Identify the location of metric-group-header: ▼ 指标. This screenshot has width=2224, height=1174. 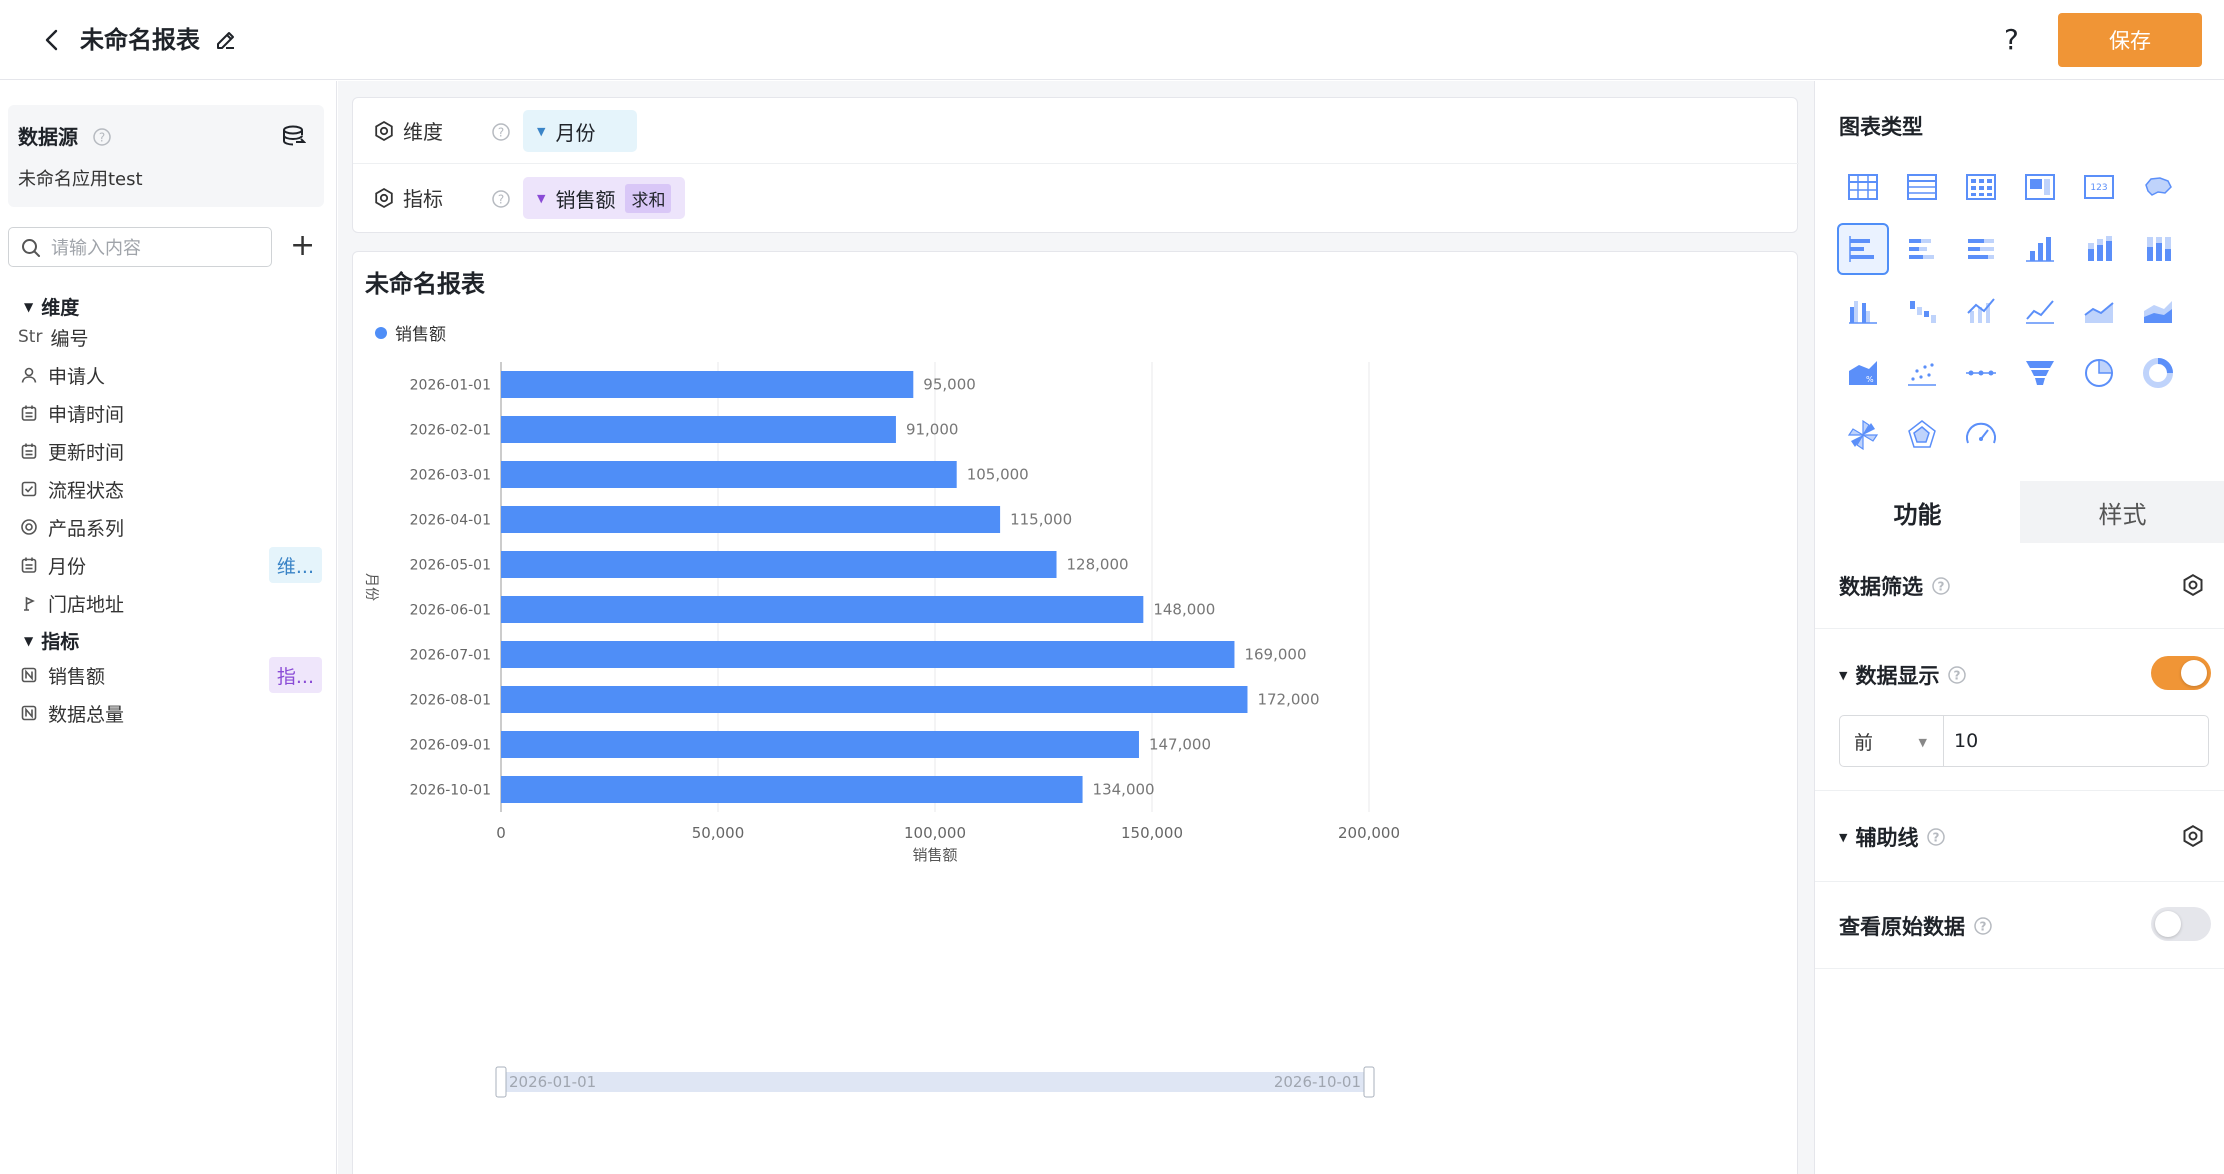
(51, 640).